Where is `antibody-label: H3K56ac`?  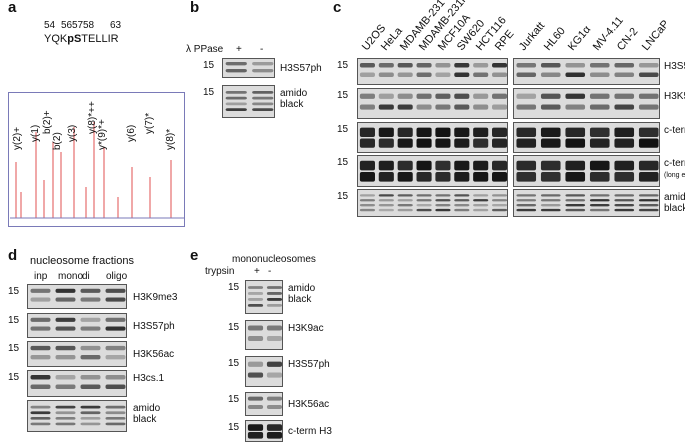
antibody-label: H3K56ac is located at coordinates (154, 354).